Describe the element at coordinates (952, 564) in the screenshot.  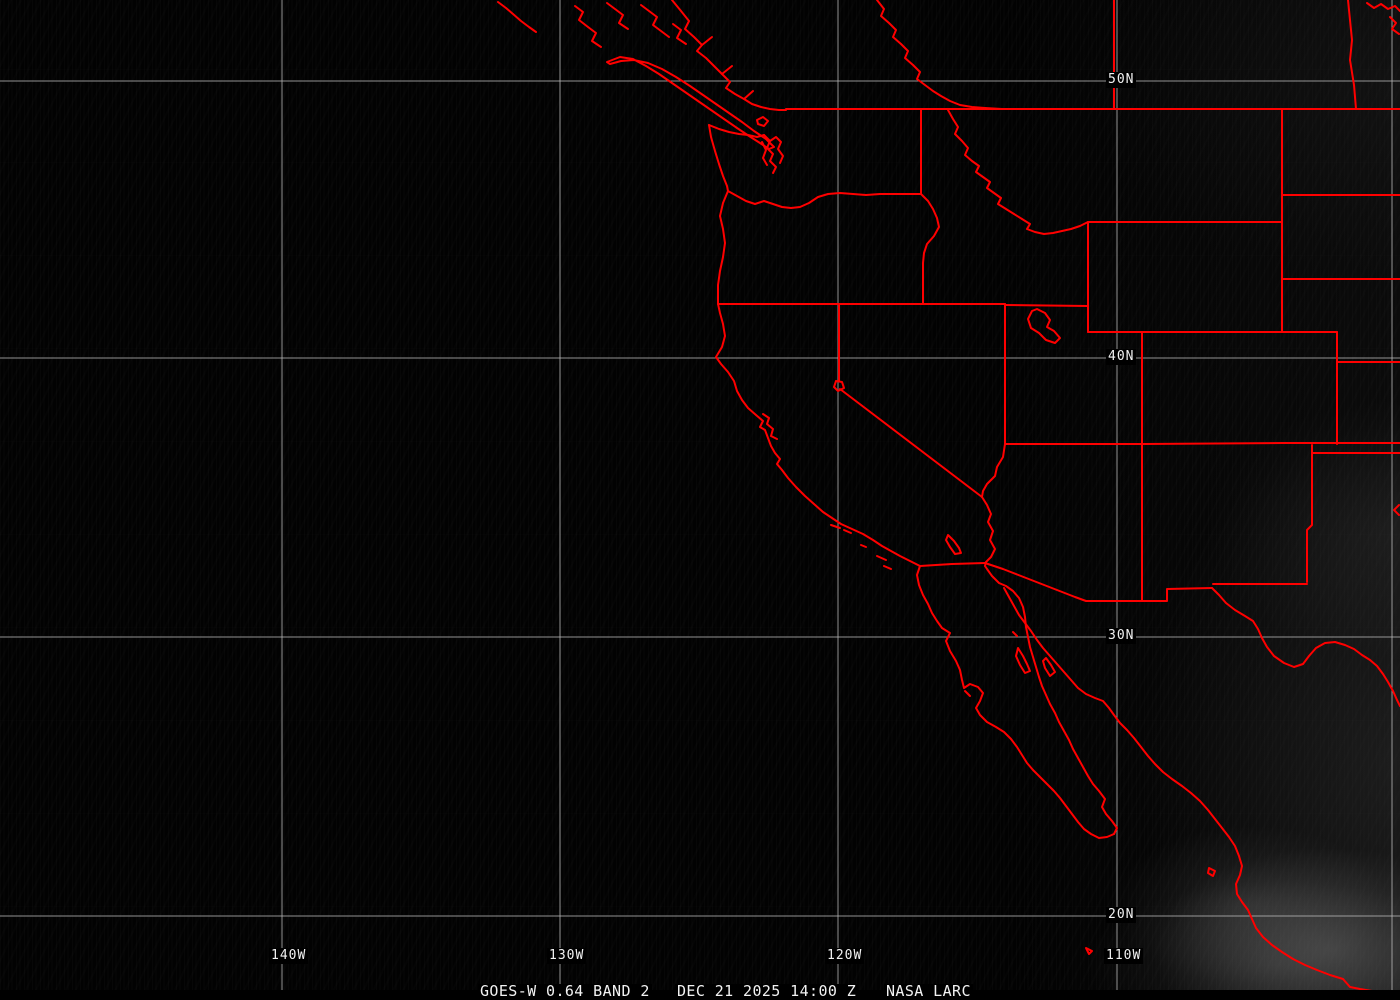
I see `us-mexico-border-ca` at that location.